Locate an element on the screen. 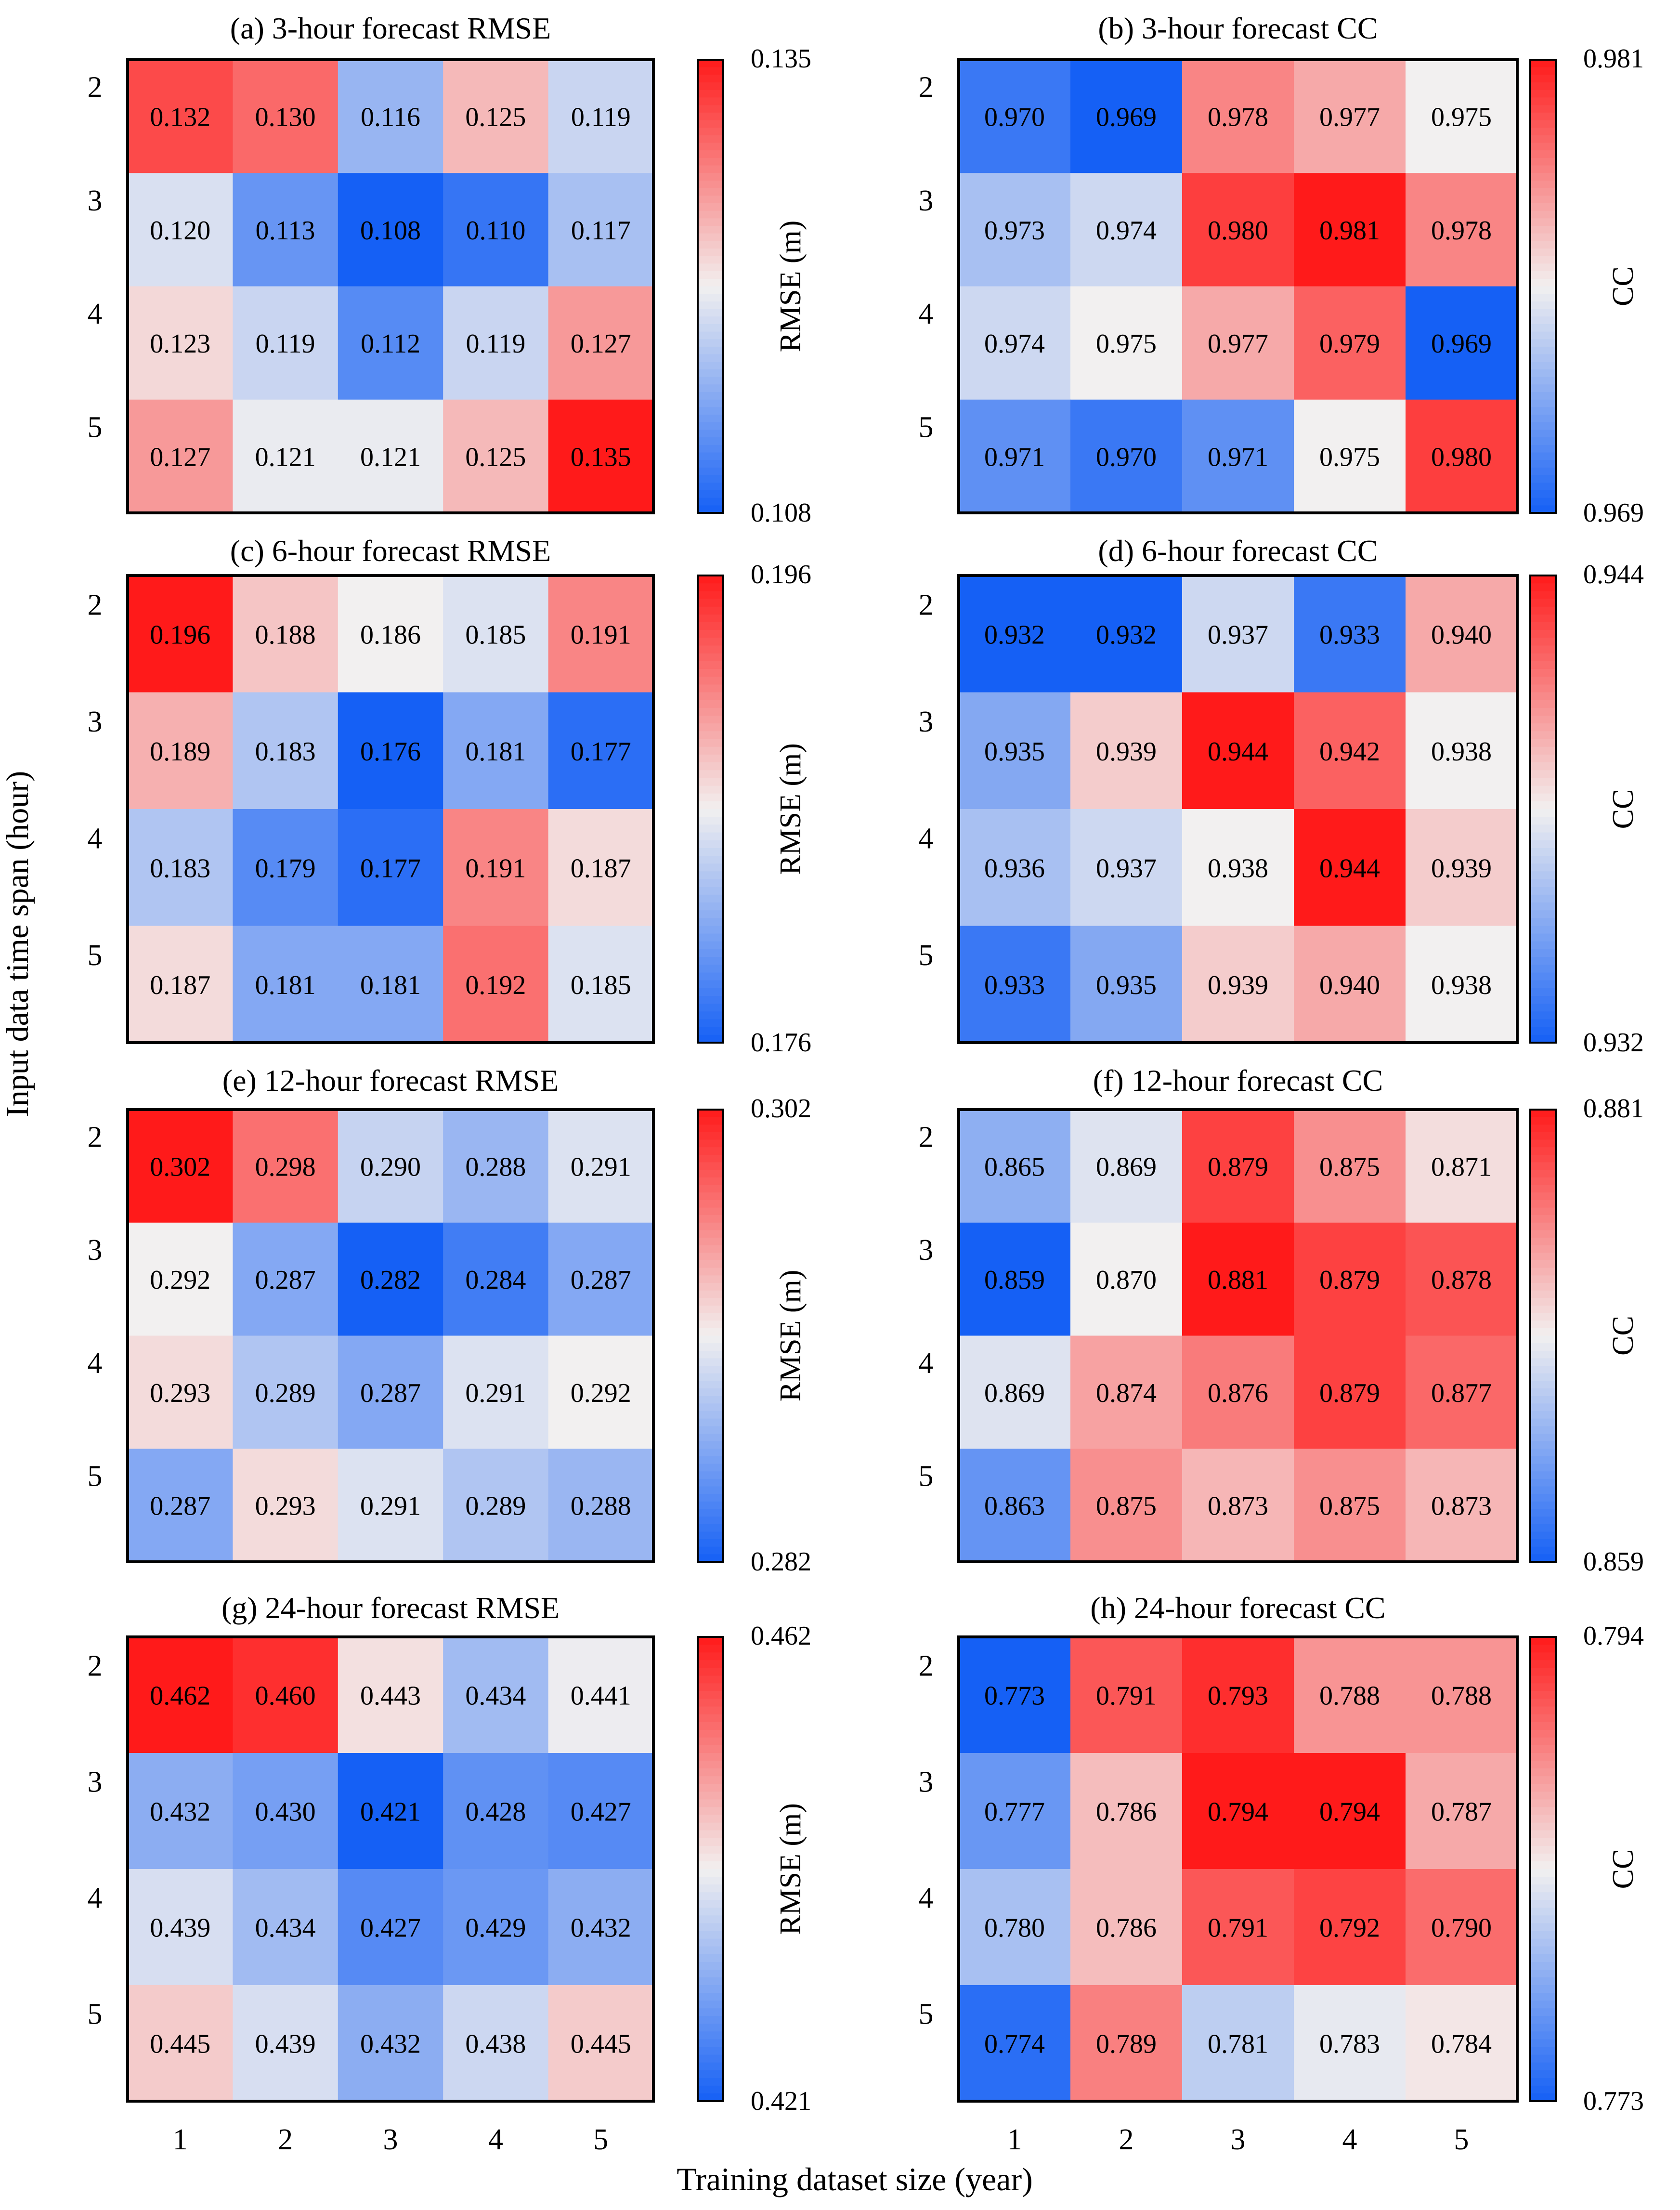 The width and height of the screenshot is (1680, 2210). cell-value-label: 0.135 is located at coordinates (601, 457).